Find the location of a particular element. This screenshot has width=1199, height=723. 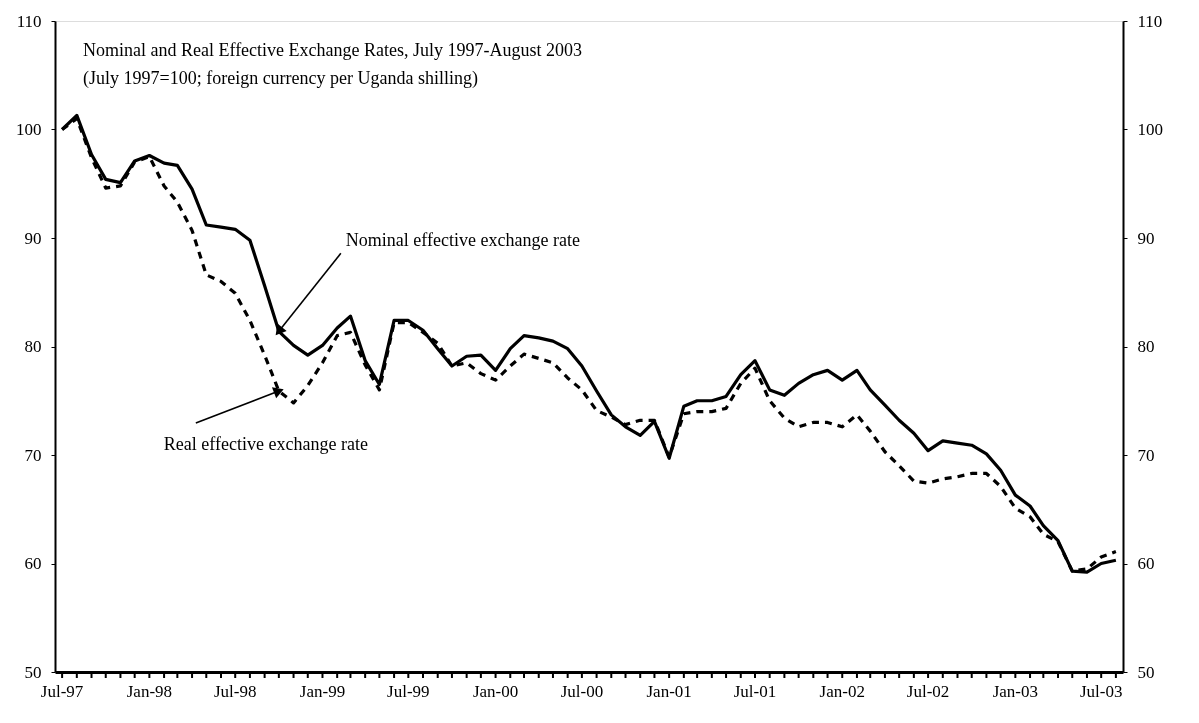

x-tick-label: Jul-02 is located at coordinates (928, 691).